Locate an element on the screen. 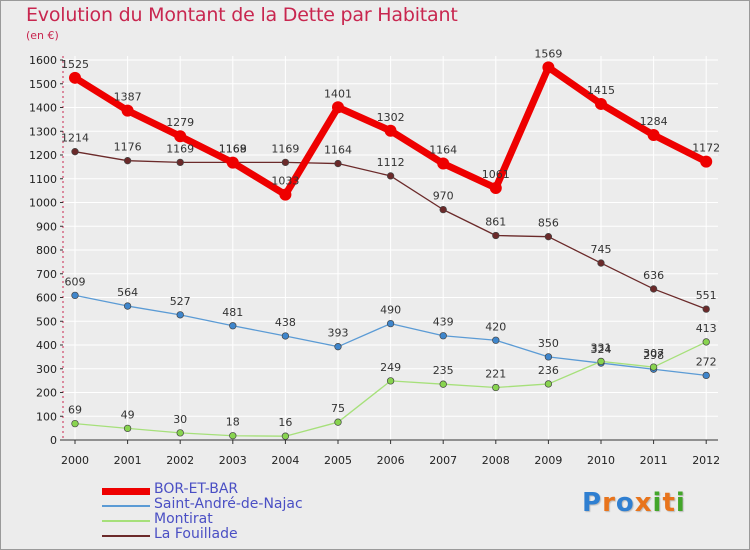 This screenshot has width=750, height=550. data-label: 69 is located at coordinates (75, 410).